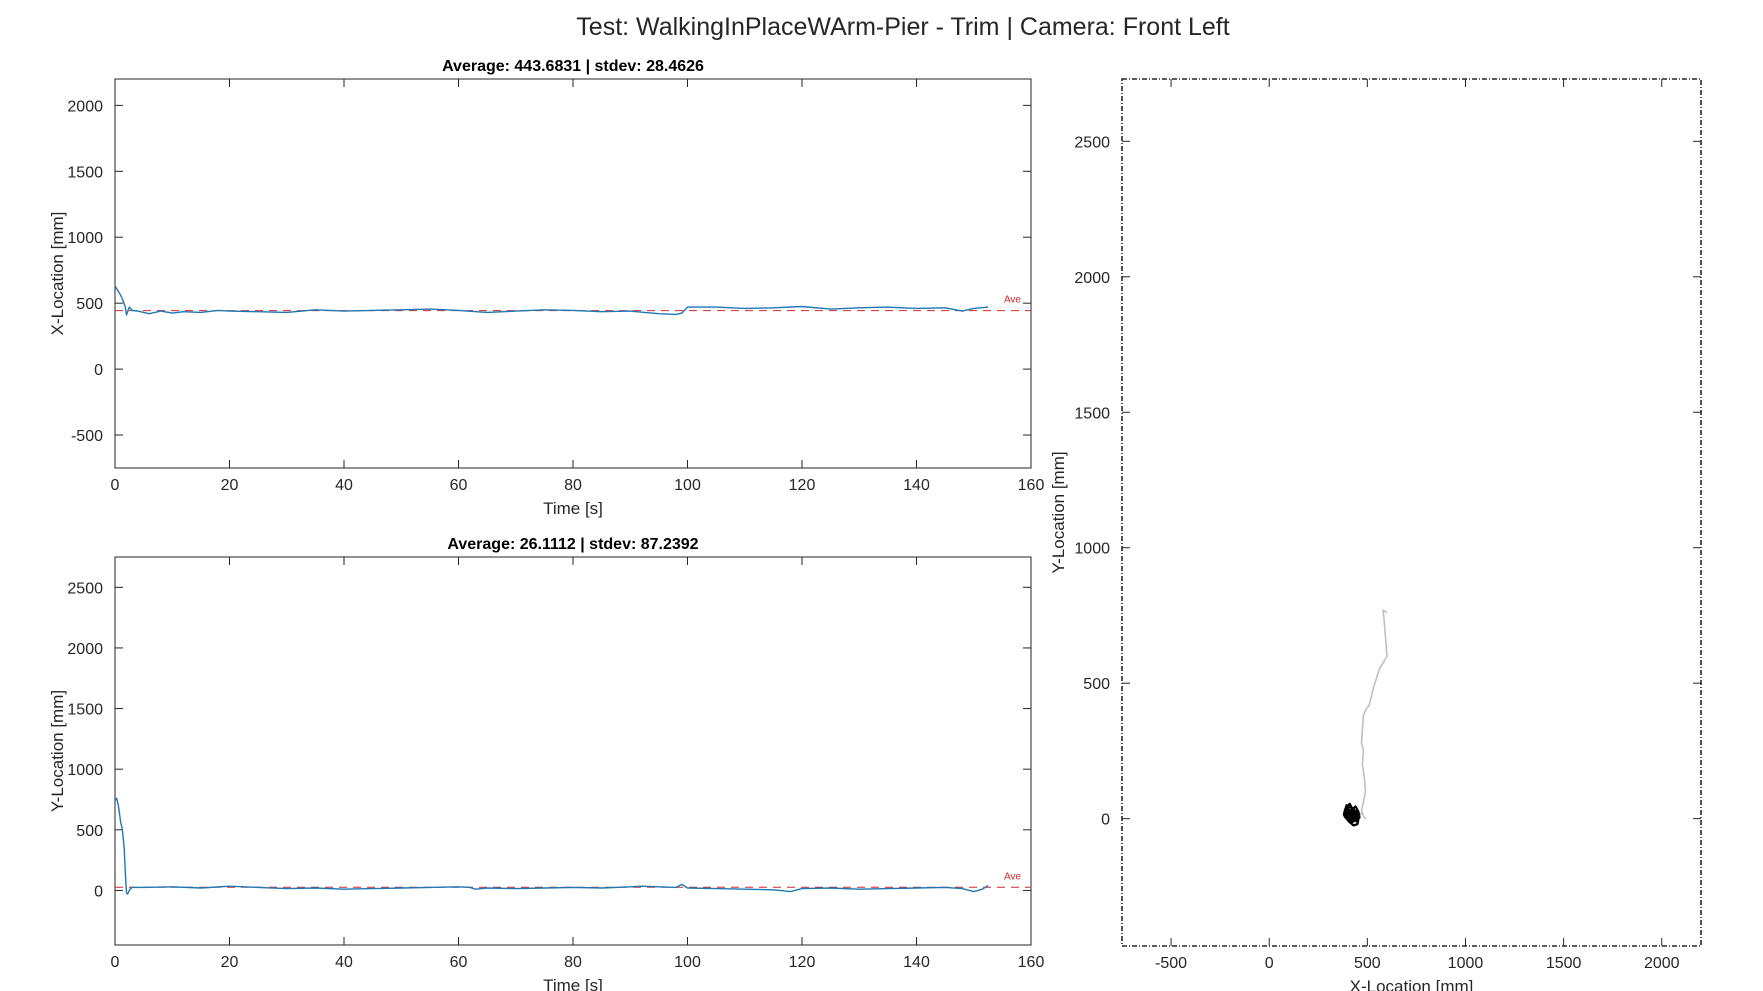 The width and height of the screenshot is (1763, 991). What do you see at coordinates (1564, 963) in the screenshot?
I see `x-tick-label: 1500` at bounding box center [1564, 963].